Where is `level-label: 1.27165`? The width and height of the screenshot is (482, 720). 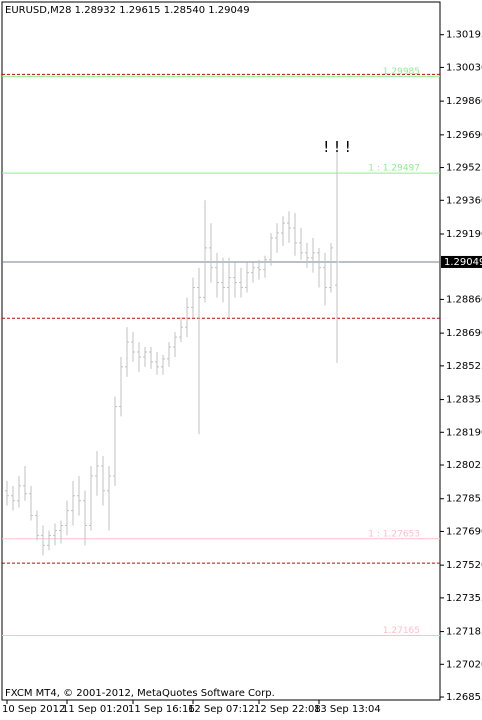 level-label: 1.27165 is located at coordinates (401, 631).